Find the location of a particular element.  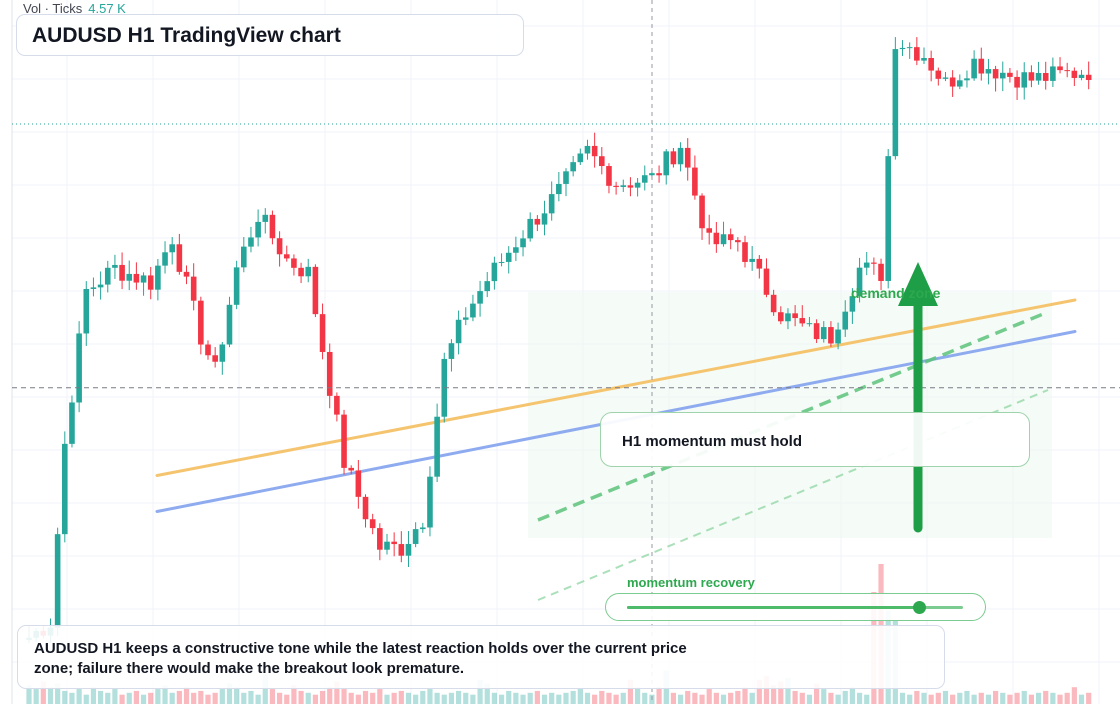

momentum-callout: H1 momentum must hold is located at coordinates (815, 439).